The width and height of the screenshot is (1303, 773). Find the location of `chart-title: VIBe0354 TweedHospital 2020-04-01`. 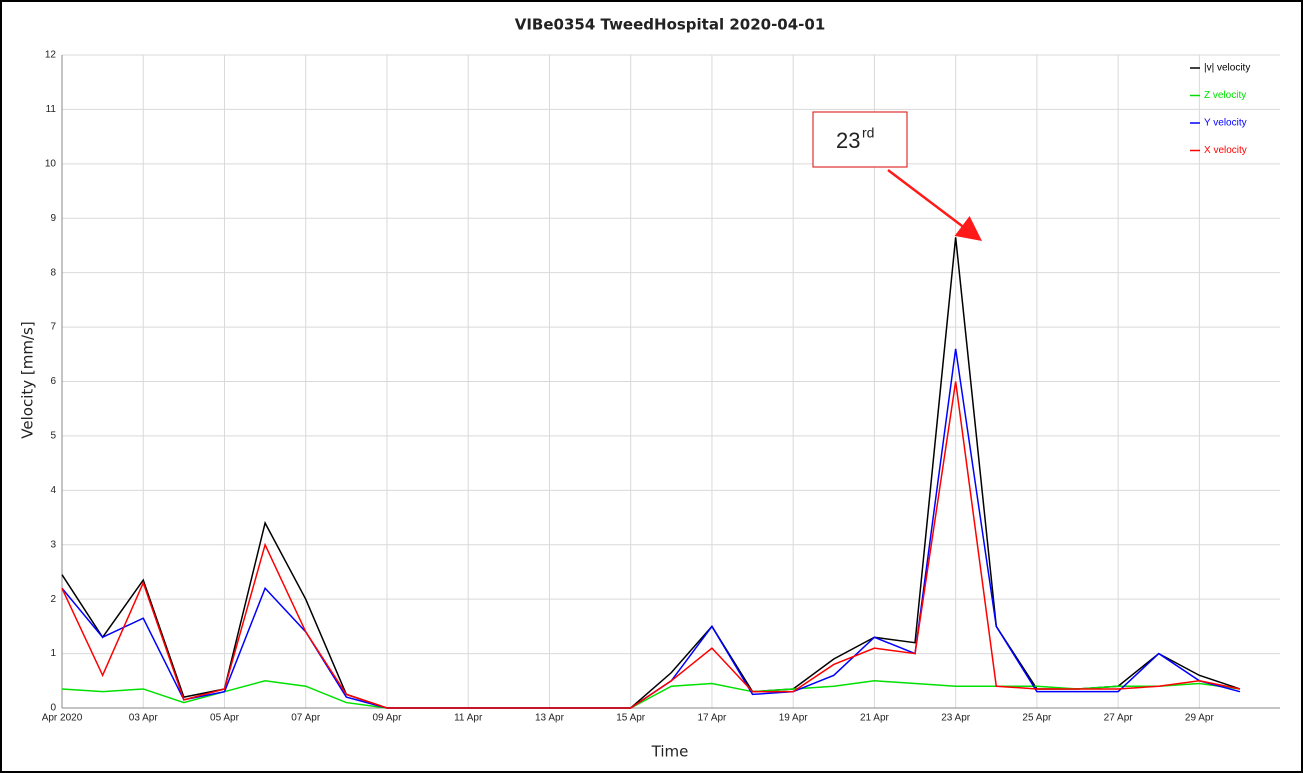

chart-title: VIBe0354 TweedHospital 2020-04-01 is located at coordinates (670, 25).